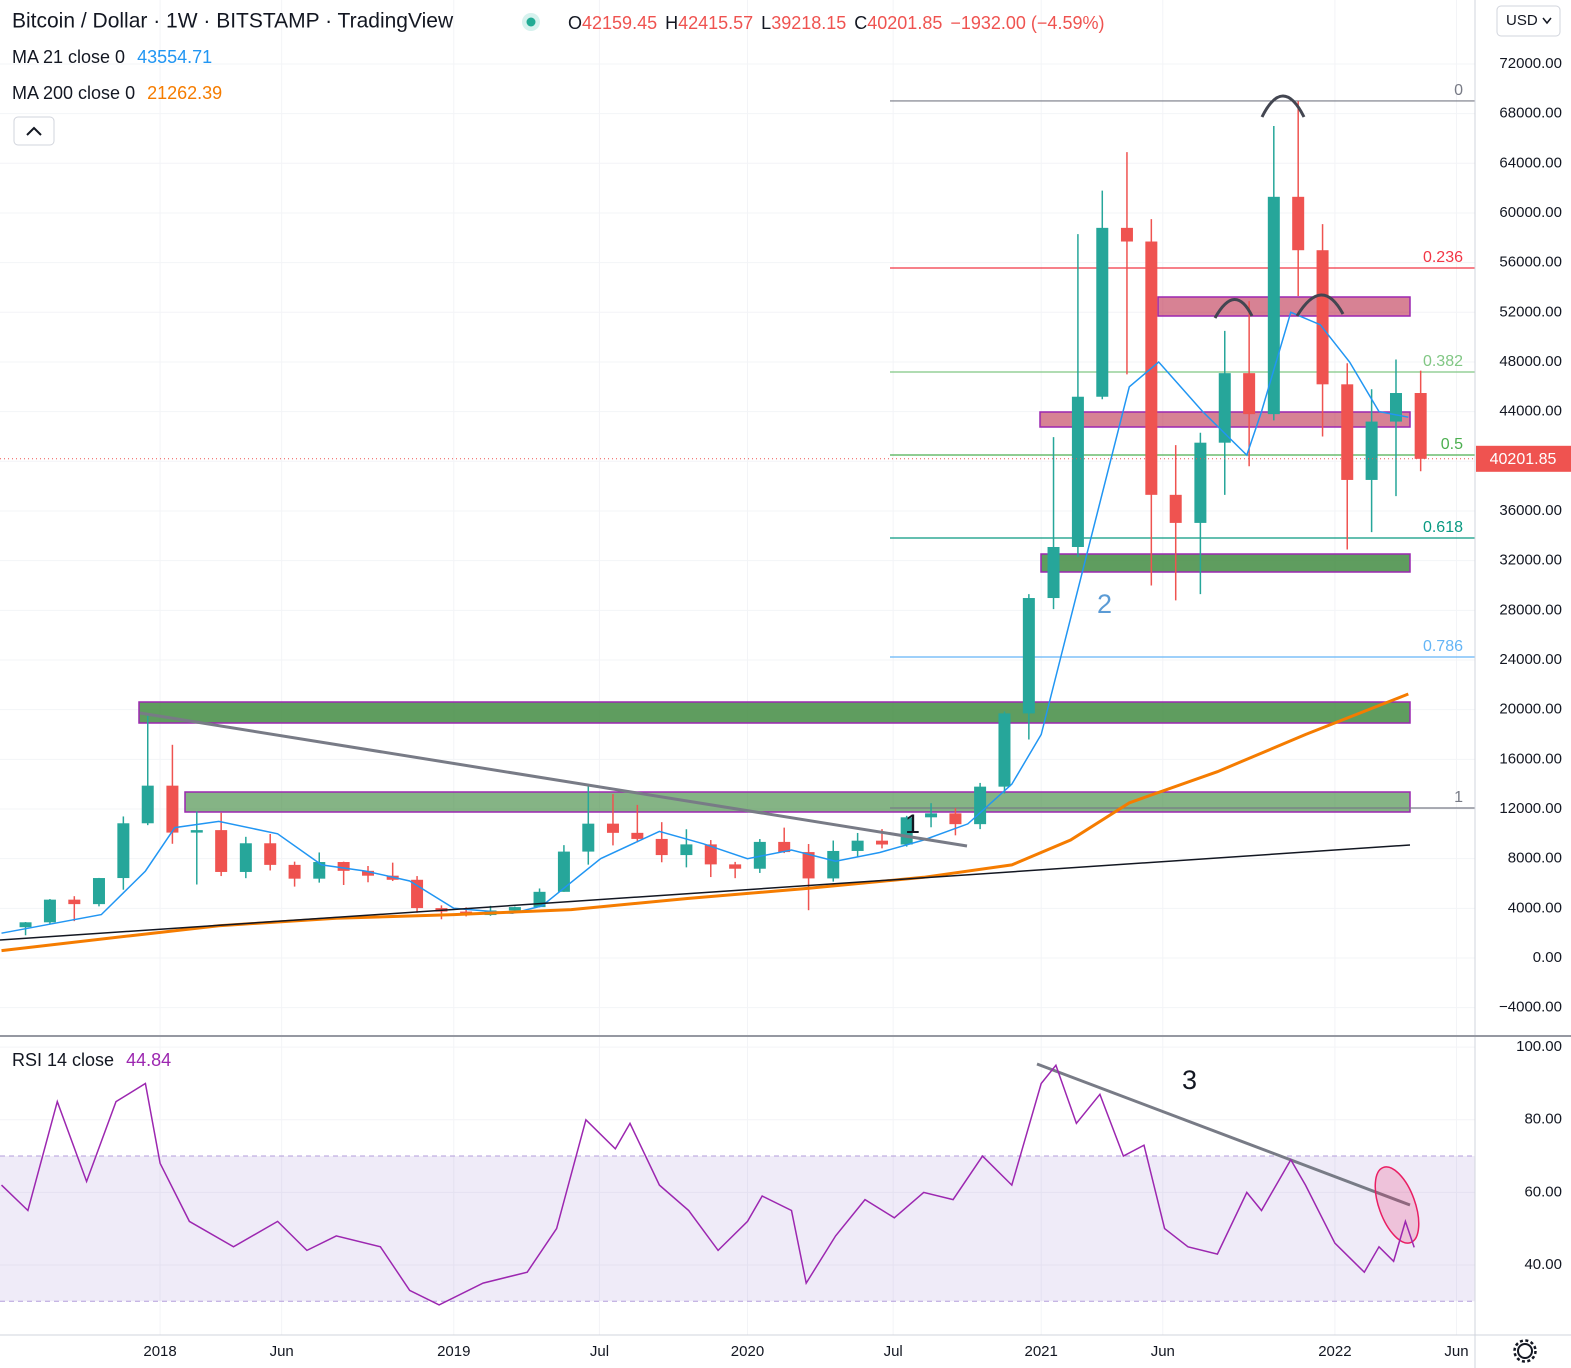 The width and height of the screenshot is (1571, 1368). Describe the element at coordinates (1104, 604) in the screenshot. I see `annotation: 2` at that location.